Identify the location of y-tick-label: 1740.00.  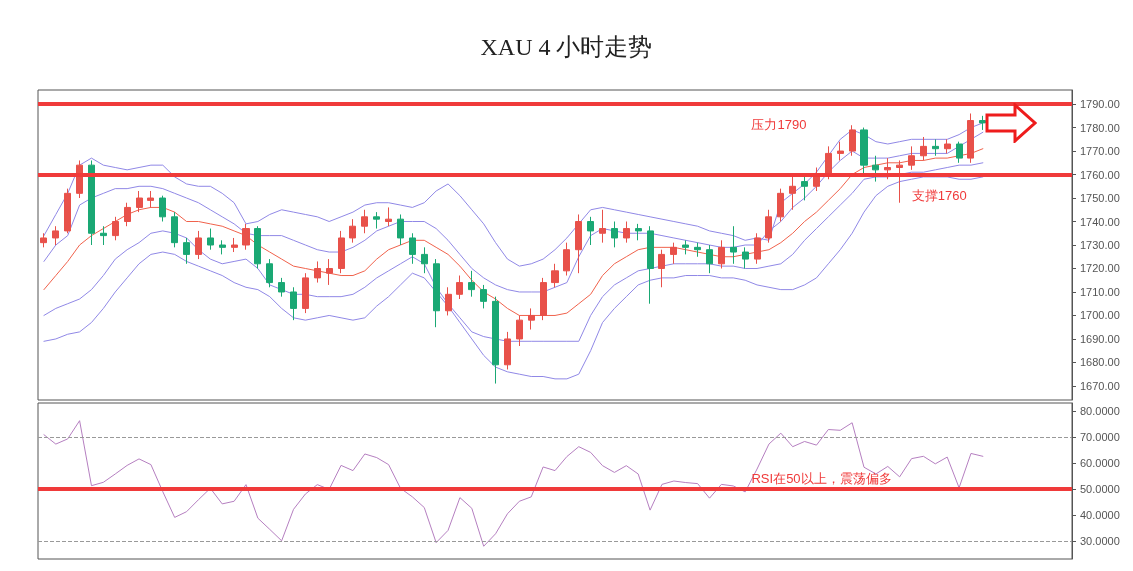
(1100, 221).